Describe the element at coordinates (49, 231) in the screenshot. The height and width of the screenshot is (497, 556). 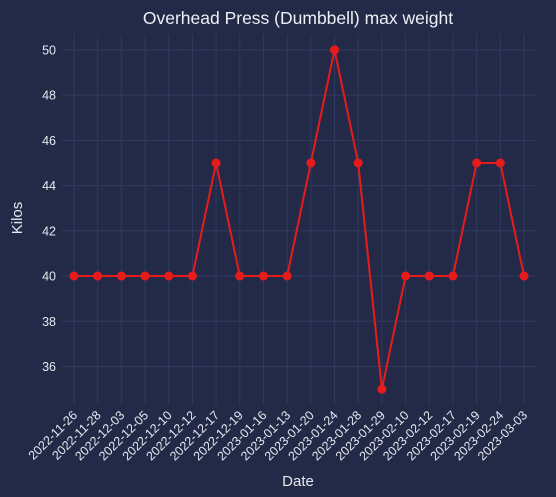
I see `y-tick-label: 42` at that location.